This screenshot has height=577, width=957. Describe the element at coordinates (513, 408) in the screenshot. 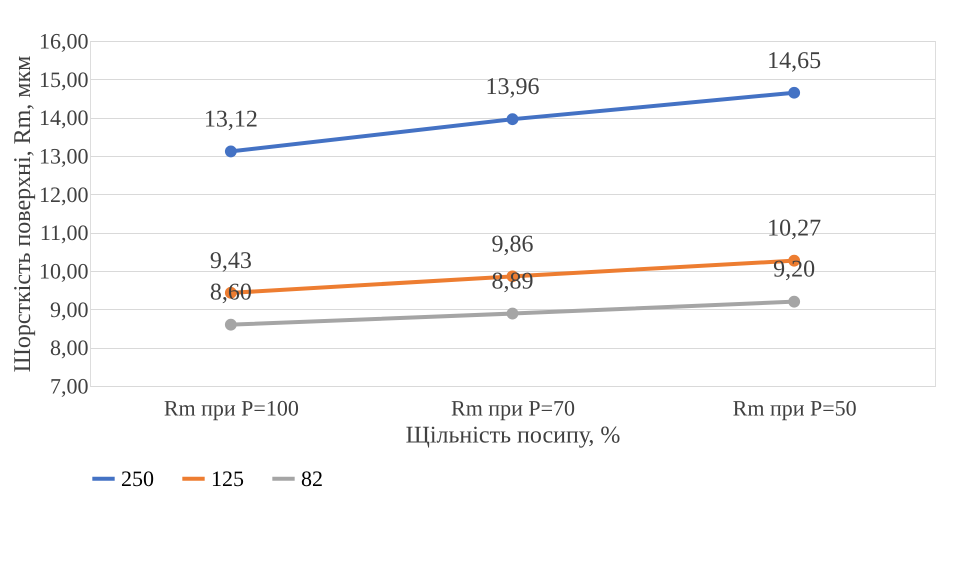

I see `x-tick-label: Rm при P=70` at that location.